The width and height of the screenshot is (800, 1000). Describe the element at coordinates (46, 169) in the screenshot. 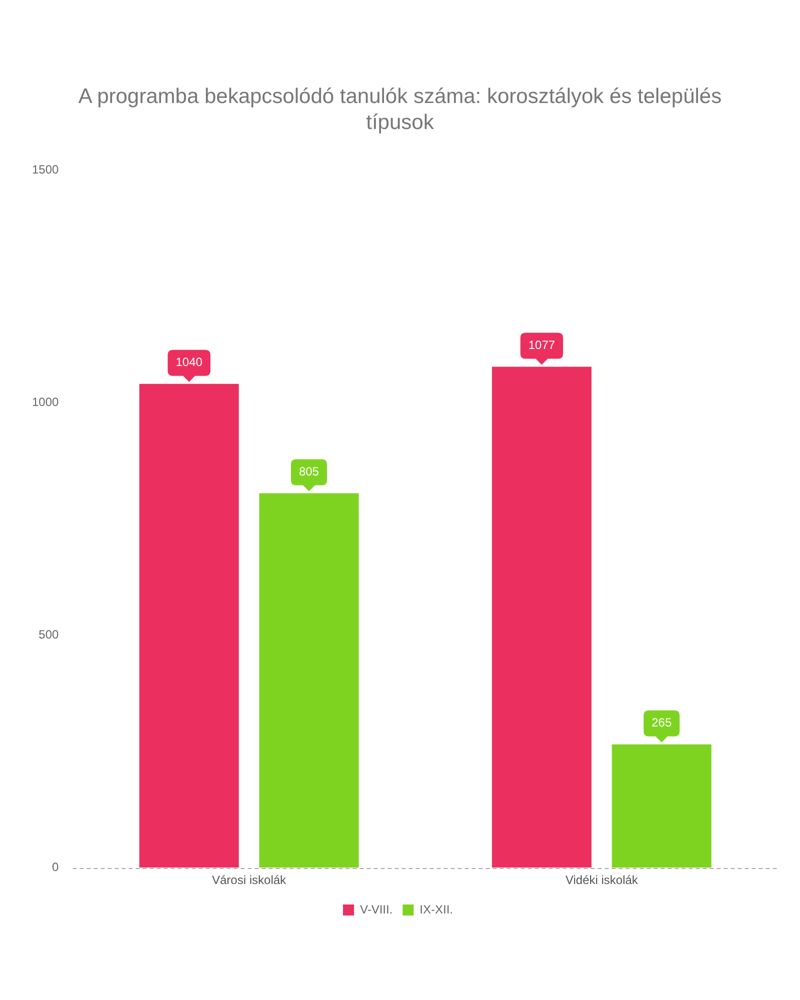

I see `y-tick-label: 1500` at that location.